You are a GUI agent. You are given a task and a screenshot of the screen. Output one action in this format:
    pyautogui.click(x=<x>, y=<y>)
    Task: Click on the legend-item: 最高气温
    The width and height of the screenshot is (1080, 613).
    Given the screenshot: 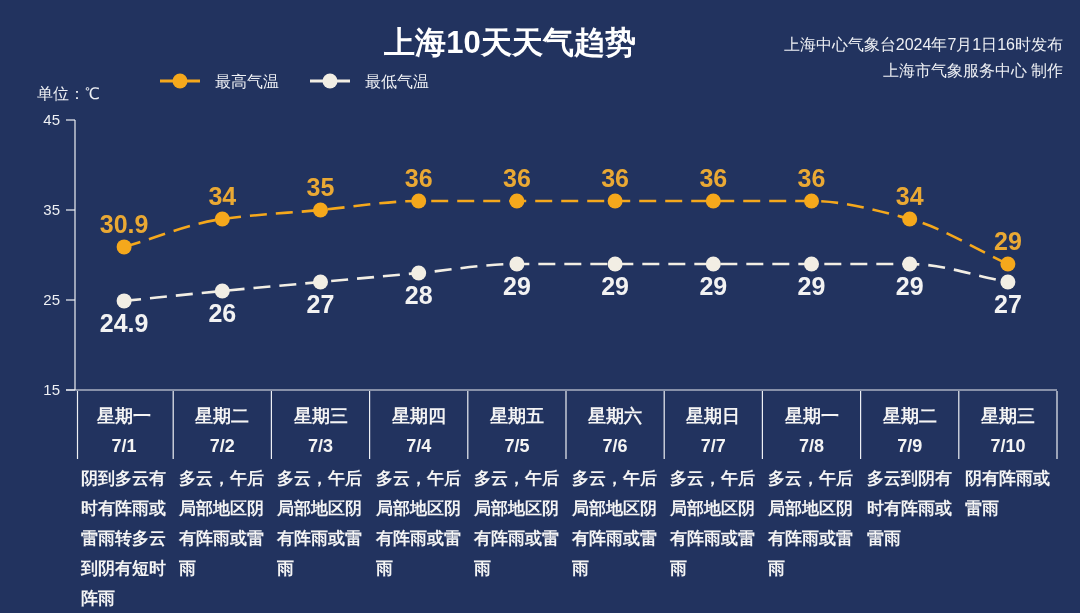 What is the action you would take?
    pyautogui.click(x=219, y=81)
    